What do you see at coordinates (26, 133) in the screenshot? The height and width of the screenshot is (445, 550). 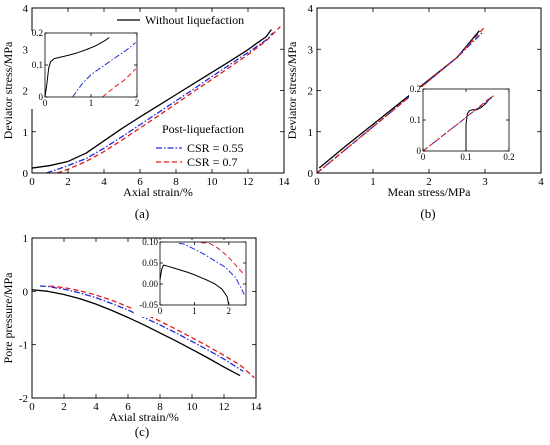 I see `panel-a-ytick-label: 1` at bounding box center [26, 133].